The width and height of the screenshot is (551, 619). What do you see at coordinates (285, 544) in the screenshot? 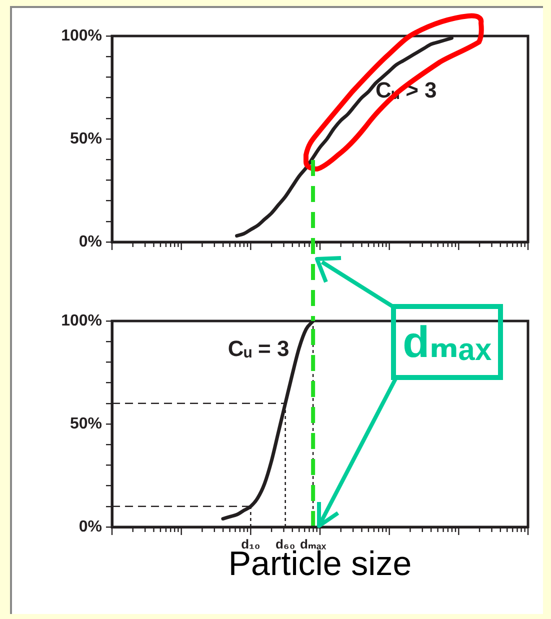
I see `x-tick-label: d₆₀` at bounding box center [285, 544].